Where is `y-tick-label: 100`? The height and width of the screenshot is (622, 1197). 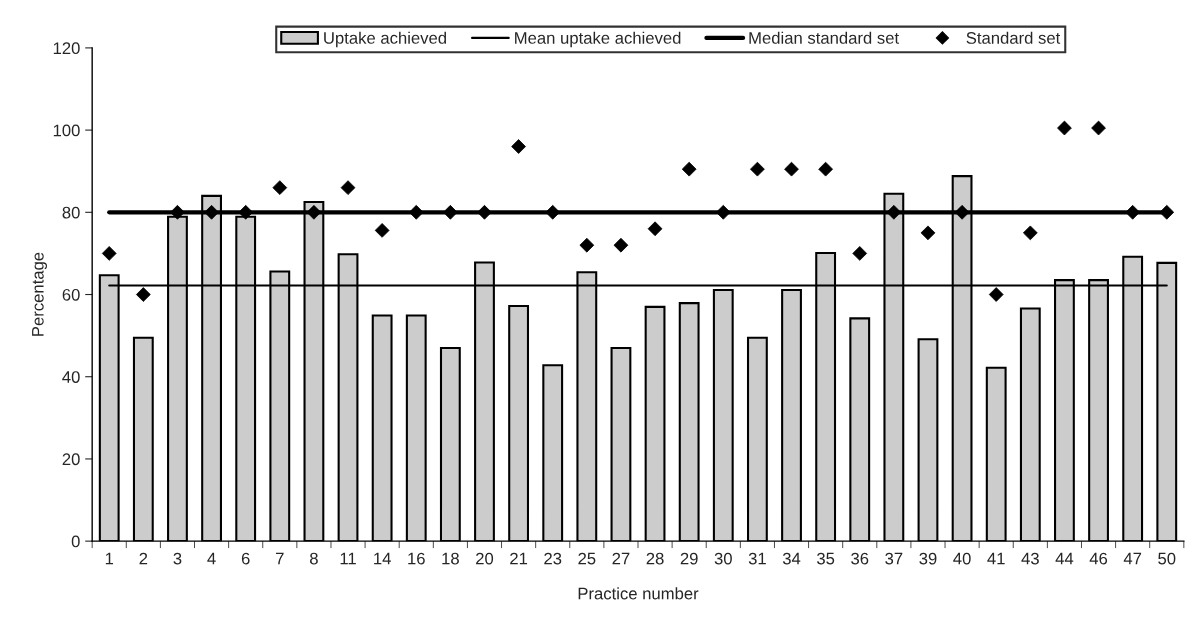 y-tick-label: 100 is located at coordinates (66, 130).